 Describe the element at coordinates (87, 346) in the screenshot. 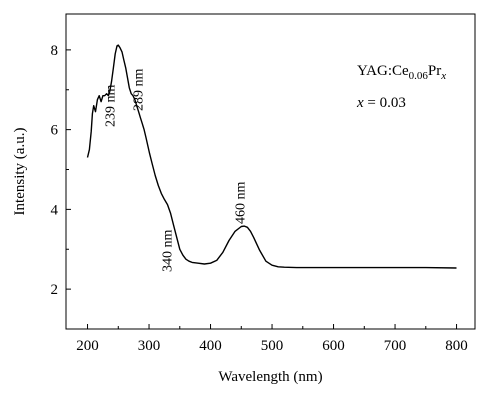

I see `x-tick-label: 200` at that location.